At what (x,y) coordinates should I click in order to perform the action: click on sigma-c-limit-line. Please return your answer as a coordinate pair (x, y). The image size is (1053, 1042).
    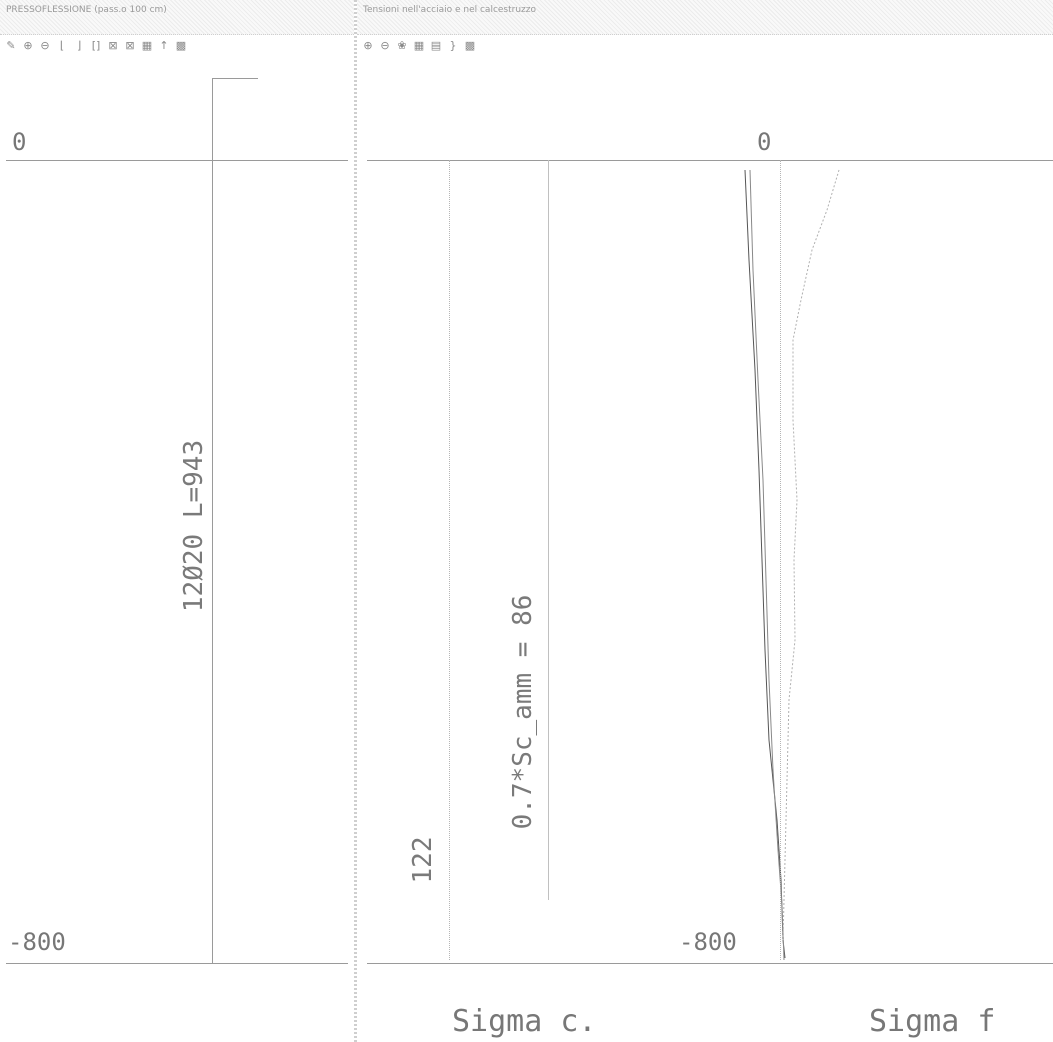
    Looking at the image, I should click on (449, 560).